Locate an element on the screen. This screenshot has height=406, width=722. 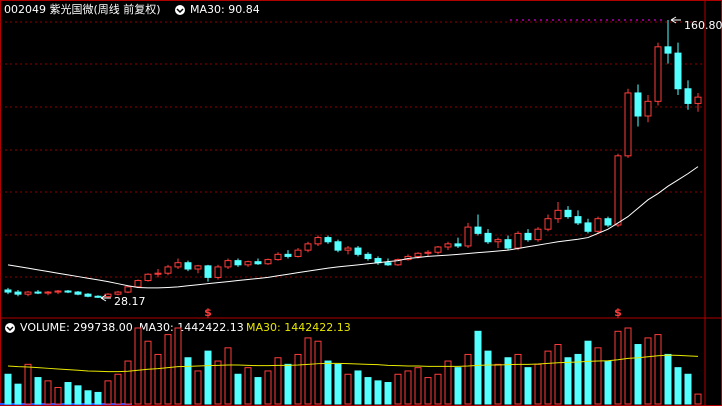
annotation-label: 28.17 is located at coordinates (130, 301).